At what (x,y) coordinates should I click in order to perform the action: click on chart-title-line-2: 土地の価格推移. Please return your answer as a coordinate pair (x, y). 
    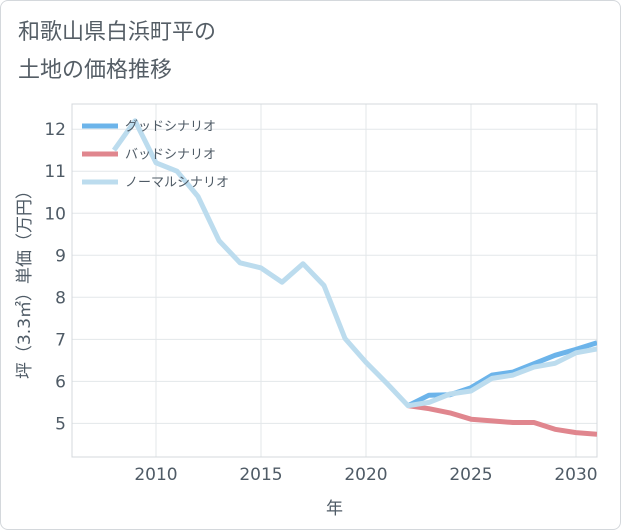
    Looking at the image, I should click on (95, 70).